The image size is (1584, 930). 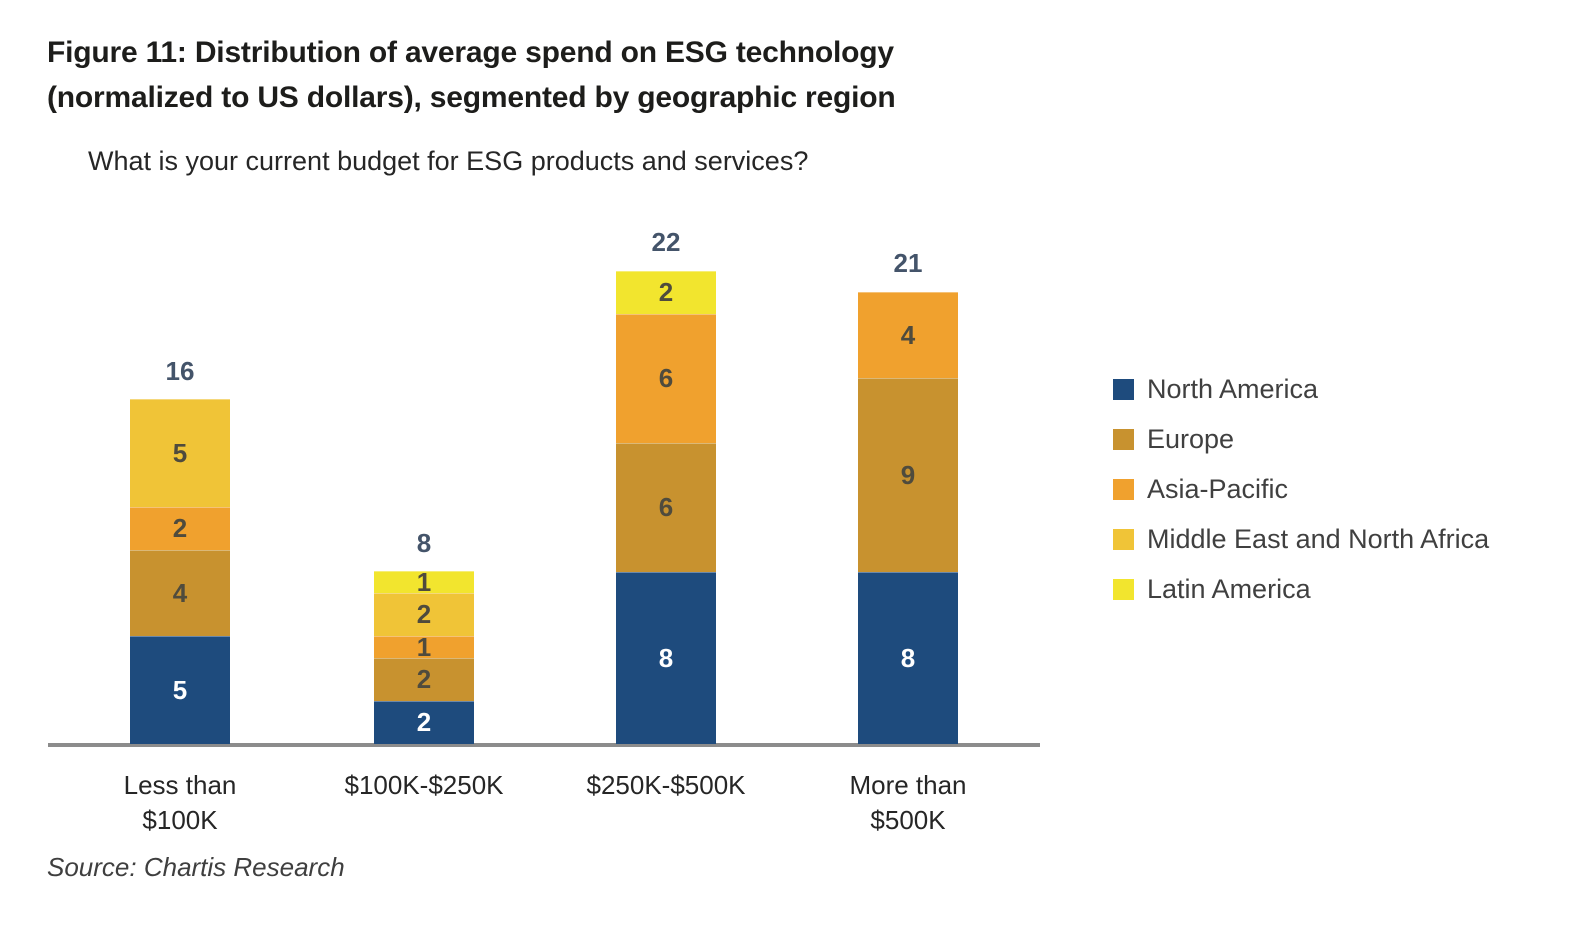 What do you see at coordinates (424, 543) in the screenshot?
I see `bar-total-label: 8` at bounding box center [424, 543].